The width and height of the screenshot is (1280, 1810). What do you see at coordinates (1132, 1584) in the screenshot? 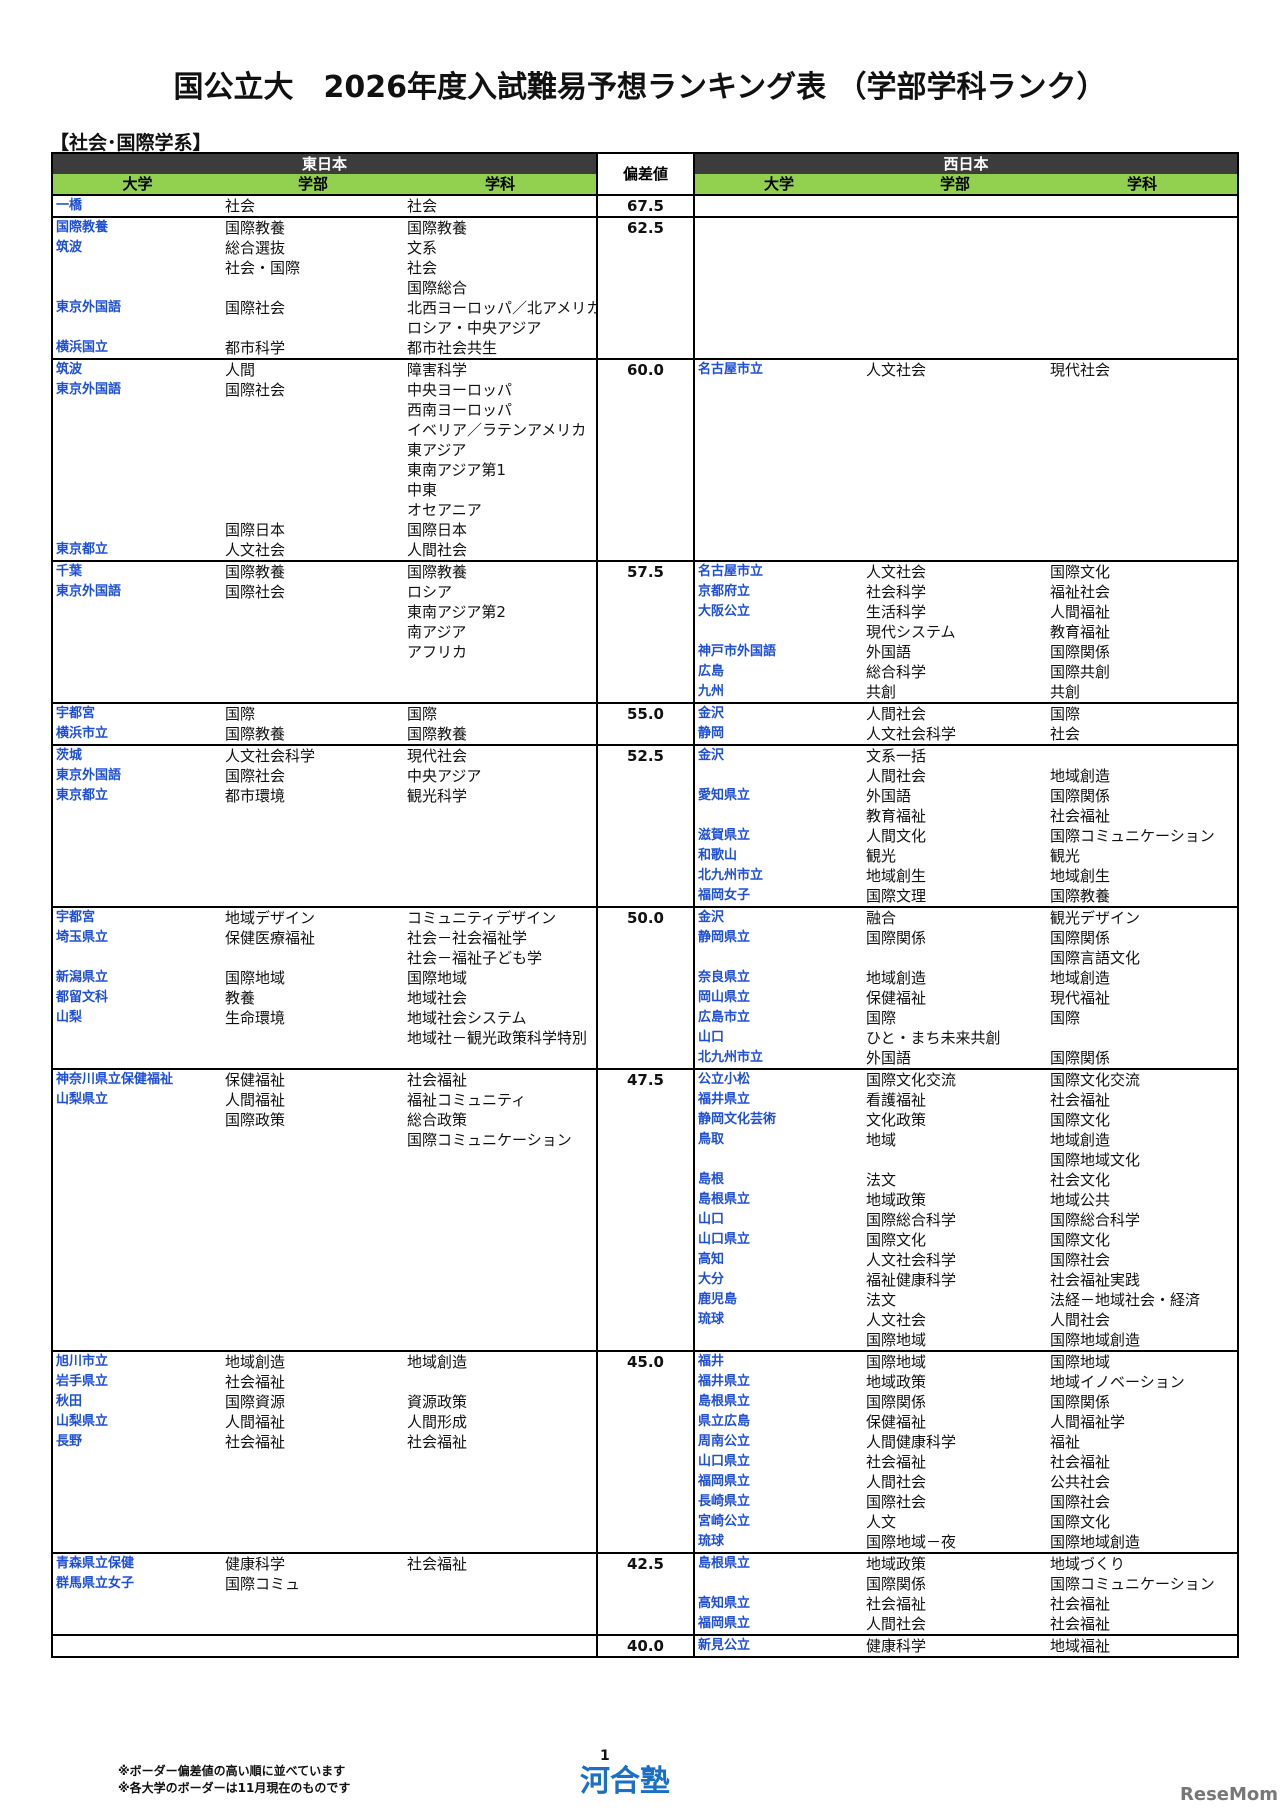
I see `department: 国際コミュニケーション` at bounding box center [1132, 1584].